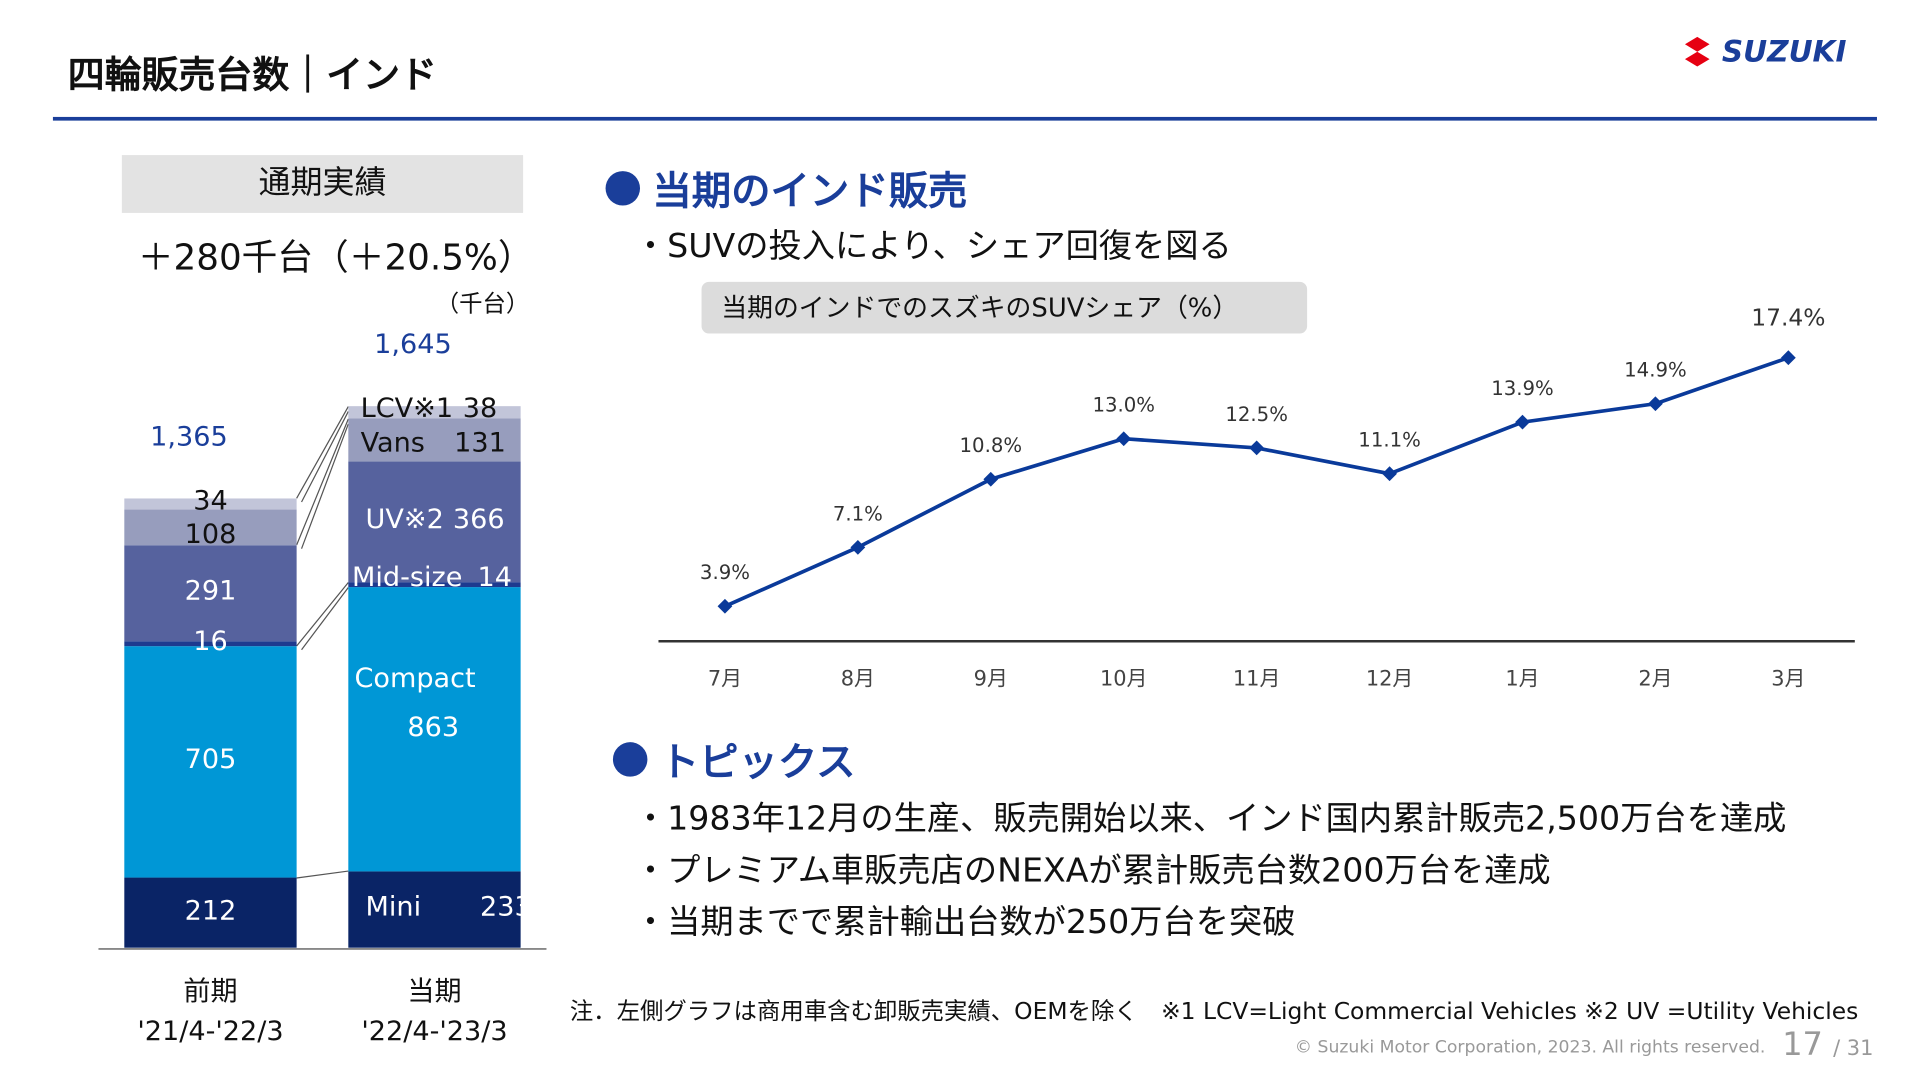 The image size is (1920, 1081). I want to click on page-title: 四輪販売台数｜インド, so click(252, 76).